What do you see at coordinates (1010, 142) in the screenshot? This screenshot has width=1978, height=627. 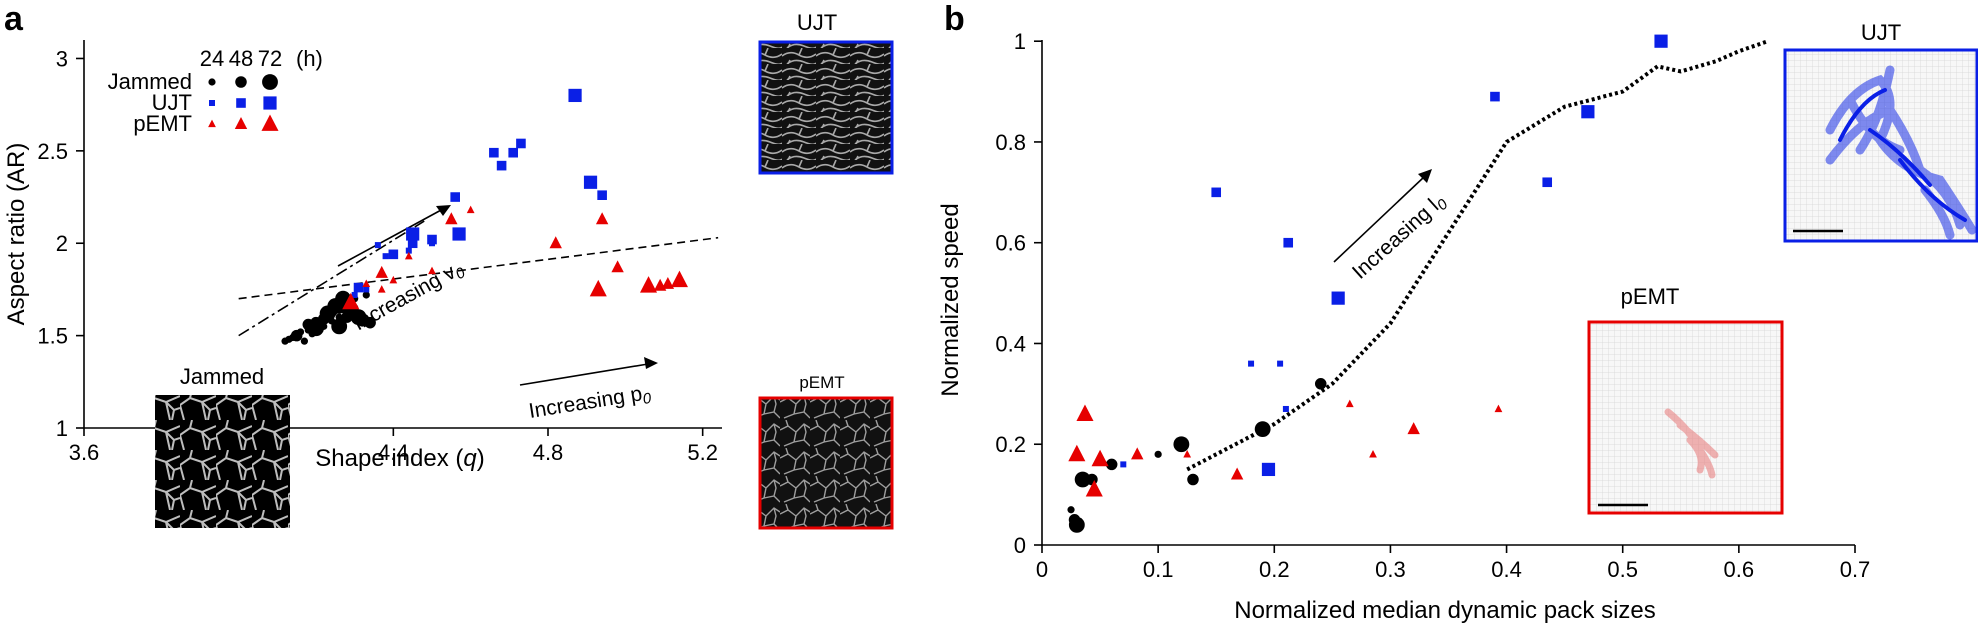 I see `y-tick-label: 0.8` at bounding box center [1010, 142].